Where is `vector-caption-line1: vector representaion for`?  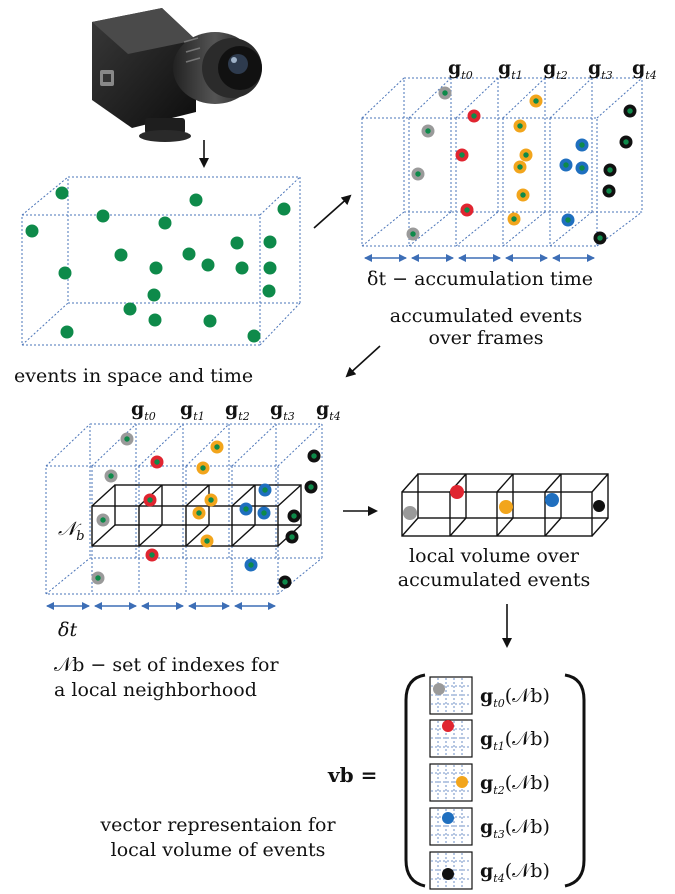 vector-caption-line1: vector representaion for is located at coordinates (217, 825).